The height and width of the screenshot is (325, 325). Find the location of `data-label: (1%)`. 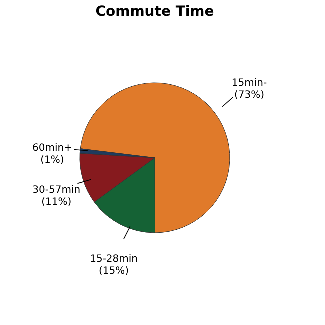

data-label: (1%) is located at coordinates (52, 160).